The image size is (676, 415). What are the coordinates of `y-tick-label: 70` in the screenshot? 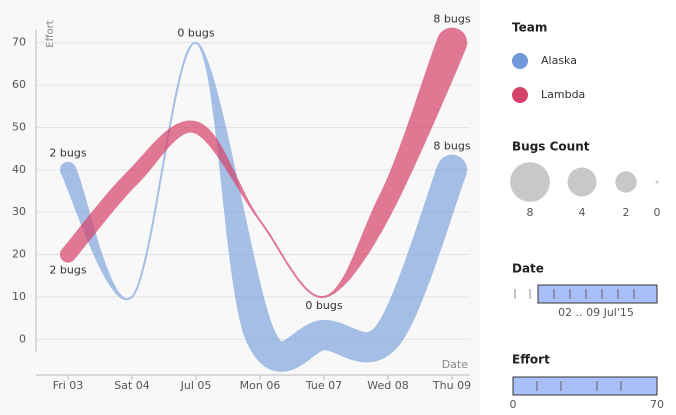 It's located at (19, 42).